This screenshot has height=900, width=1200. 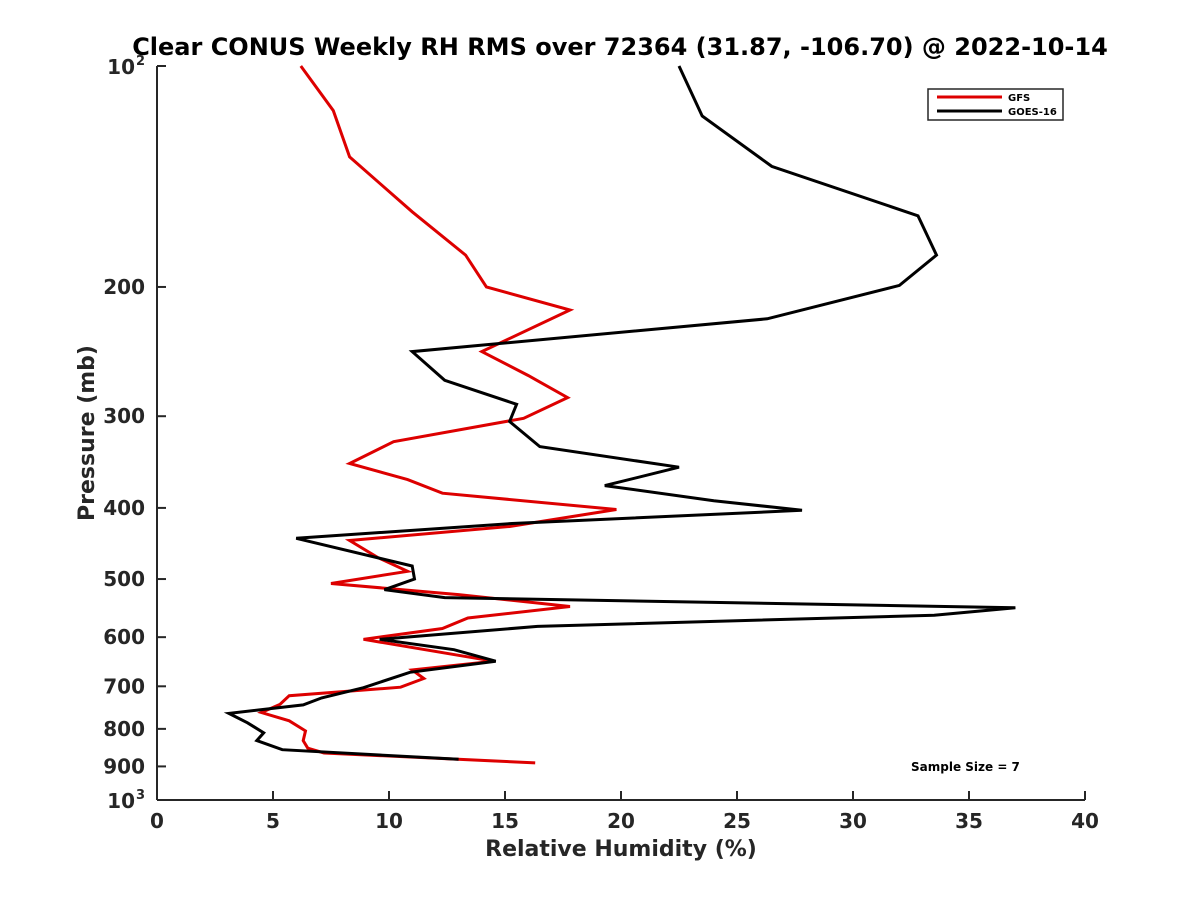 I want to click on legend: GFS GOES-16, so click(x=995, y=104).